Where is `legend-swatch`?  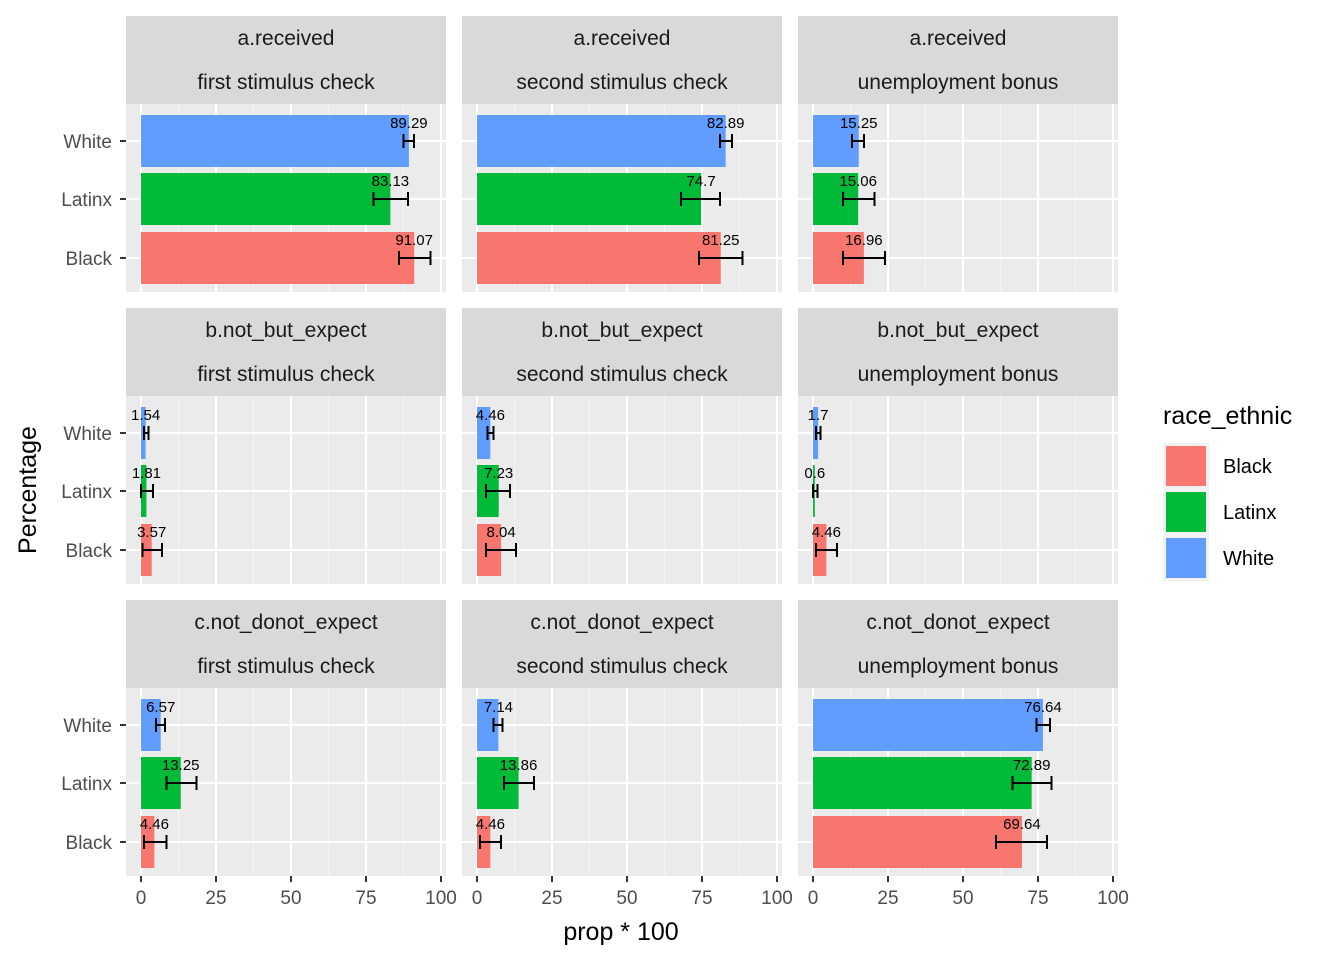
legend-swatch is located at coordinates (1186, 466).